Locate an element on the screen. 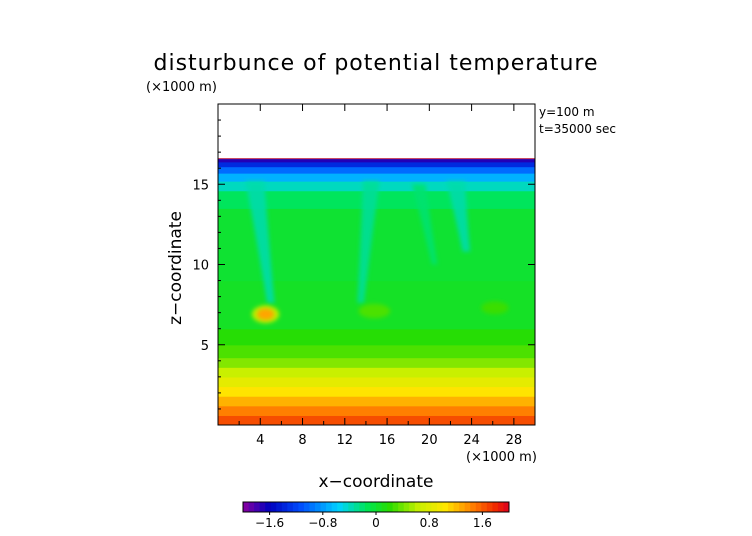  colorbar-tick-label: 0.8 is located at coordinates (429, 523).